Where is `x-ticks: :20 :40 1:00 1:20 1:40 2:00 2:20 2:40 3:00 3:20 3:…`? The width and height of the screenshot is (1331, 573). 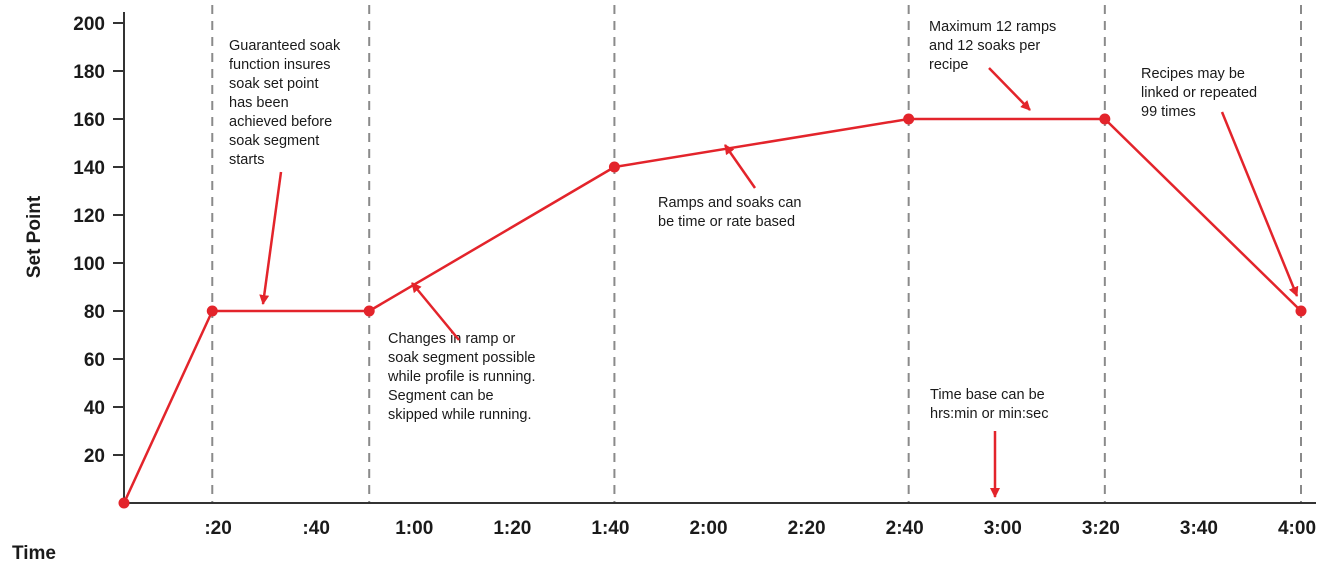
x-ticks: :20 :40 1:00 1:20 1:40 2:00 2:20 2:40 3:00 3:20 3:… is located at coordinates (760, 528).